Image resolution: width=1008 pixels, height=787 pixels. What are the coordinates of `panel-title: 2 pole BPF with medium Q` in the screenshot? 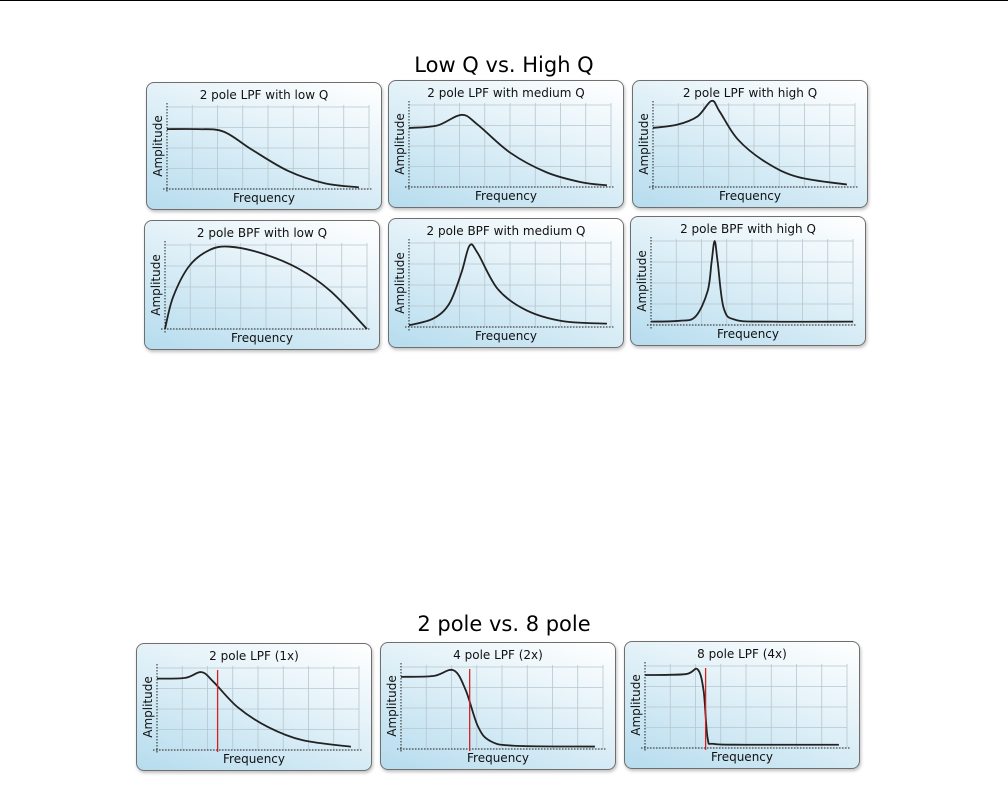 It's located at (506, 231).